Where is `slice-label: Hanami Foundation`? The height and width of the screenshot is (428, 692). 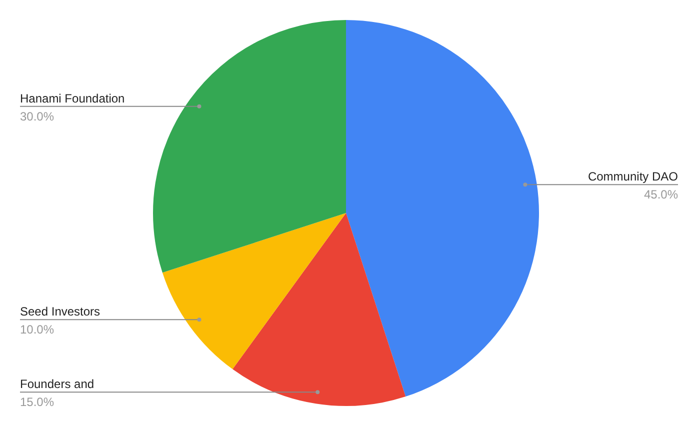 slice-label: Hanami Foundation is located at coordinates (72, 98).